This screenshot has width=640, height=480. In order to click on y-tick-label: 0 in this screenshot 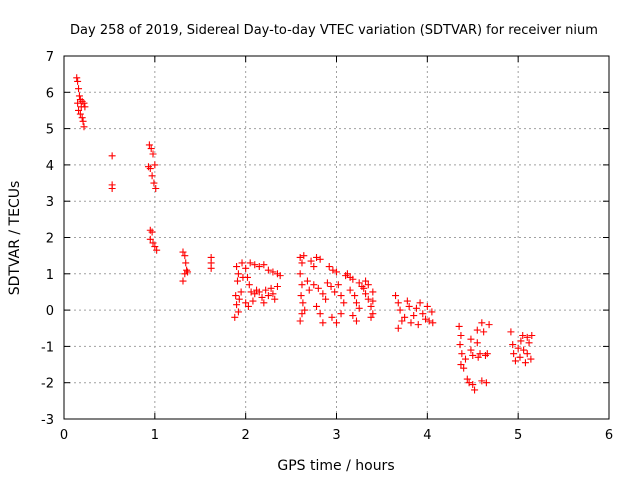, I will do `click(50, 311)`.